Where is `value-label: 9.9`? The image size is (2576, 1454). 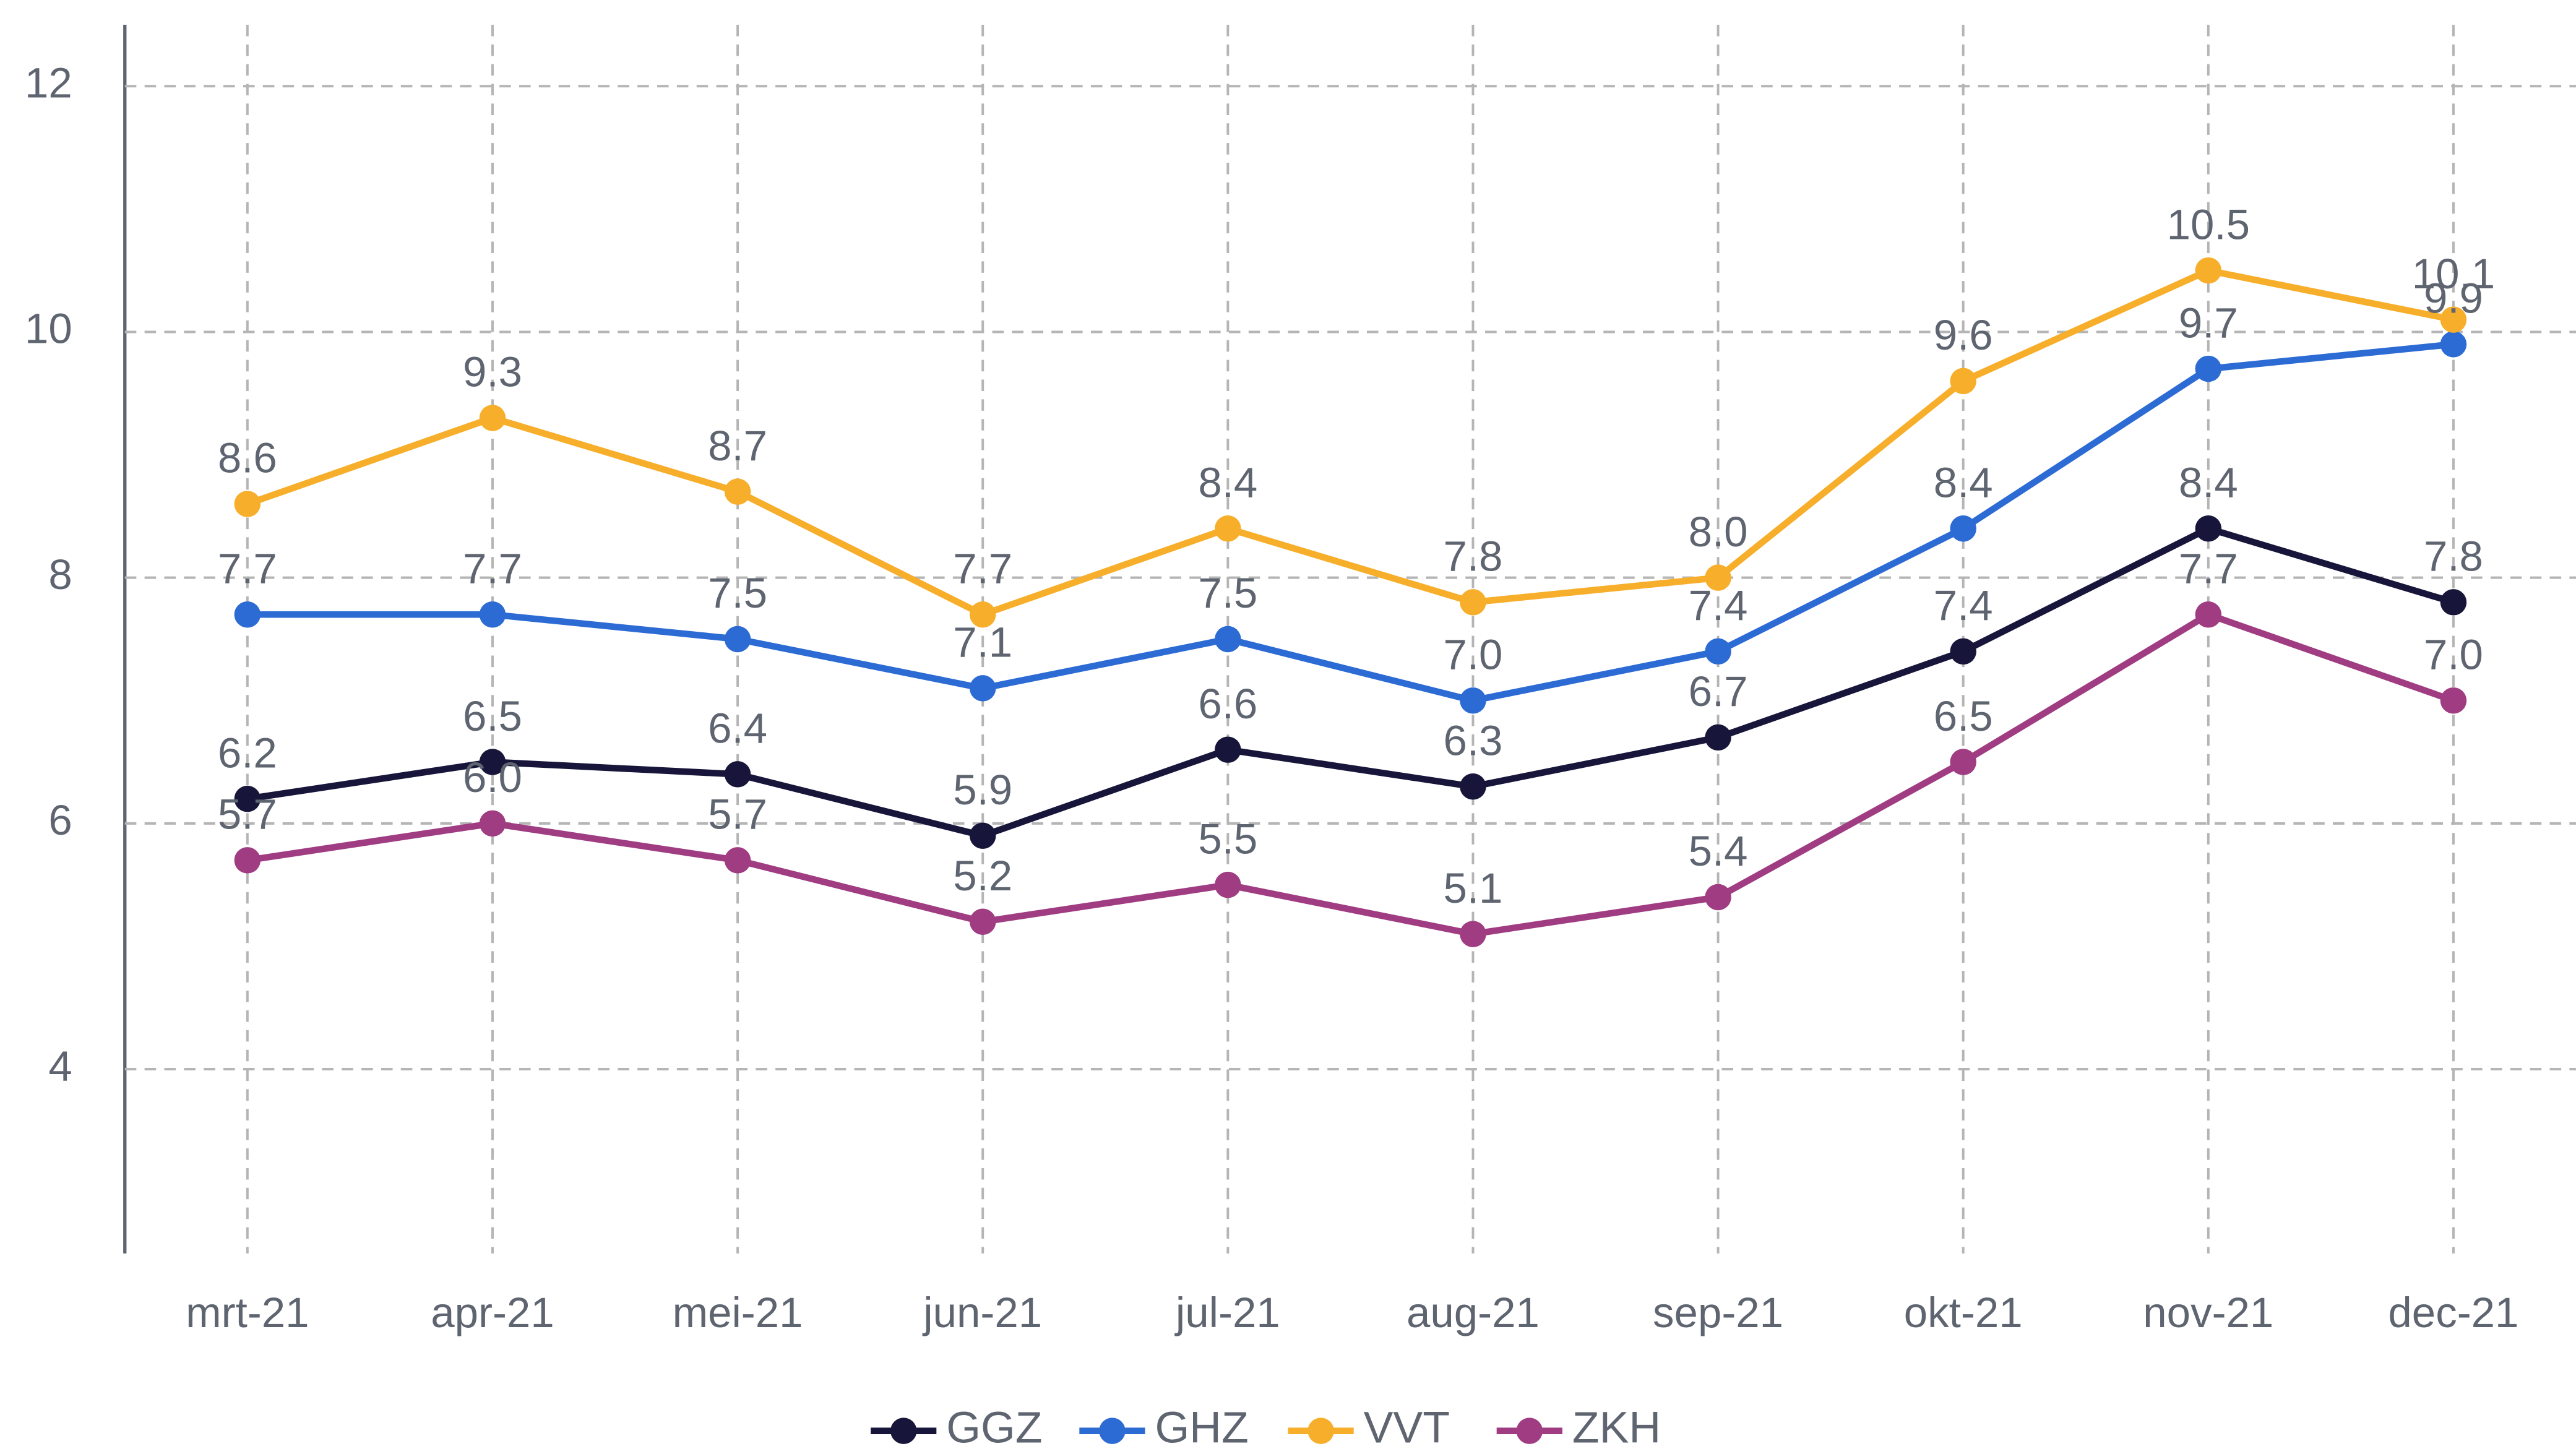 value-label: 9.9 is located at coordinates (2453, 298).